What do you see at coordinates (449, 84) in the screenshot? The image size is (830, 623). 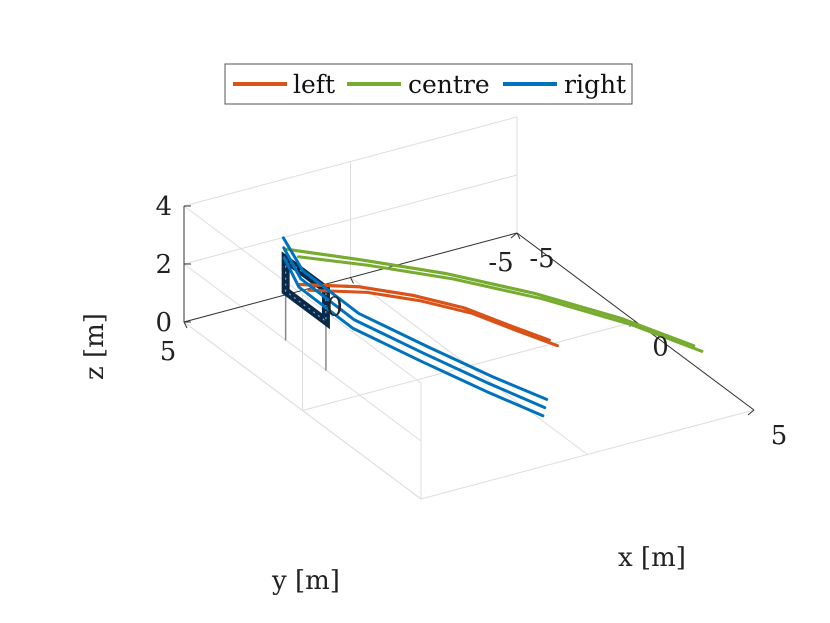 I see `legend-label-centre: centre` at bounding box center [449, 84].